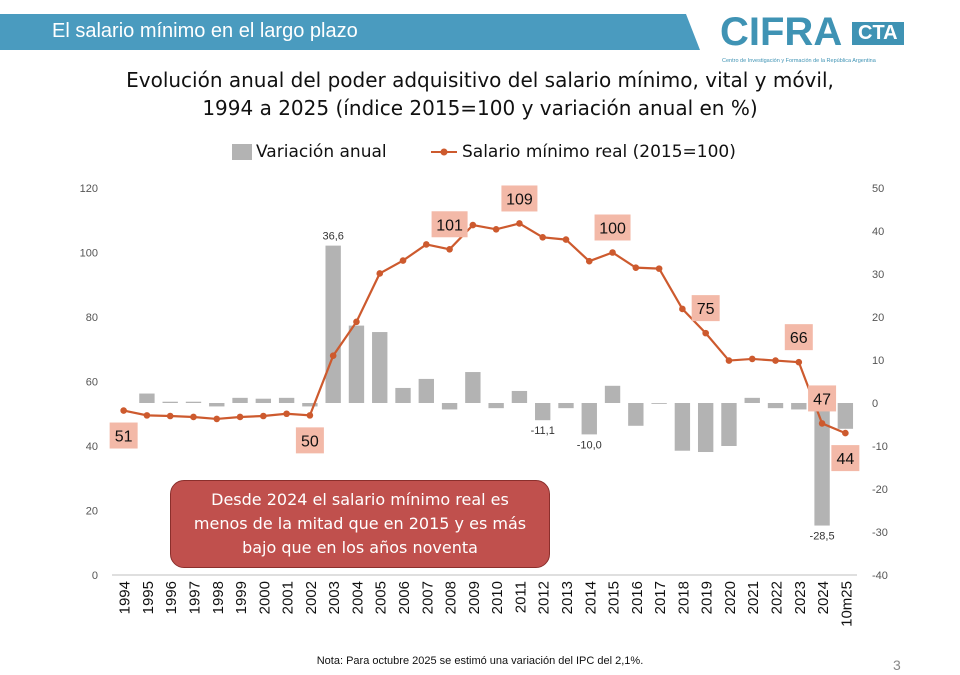 This screenshot has height=675, width=960. What do you see at coordinates (878, 361) in the screenshot?
I see `y-right-tick-label: 10` at bounding box center [878, 361].